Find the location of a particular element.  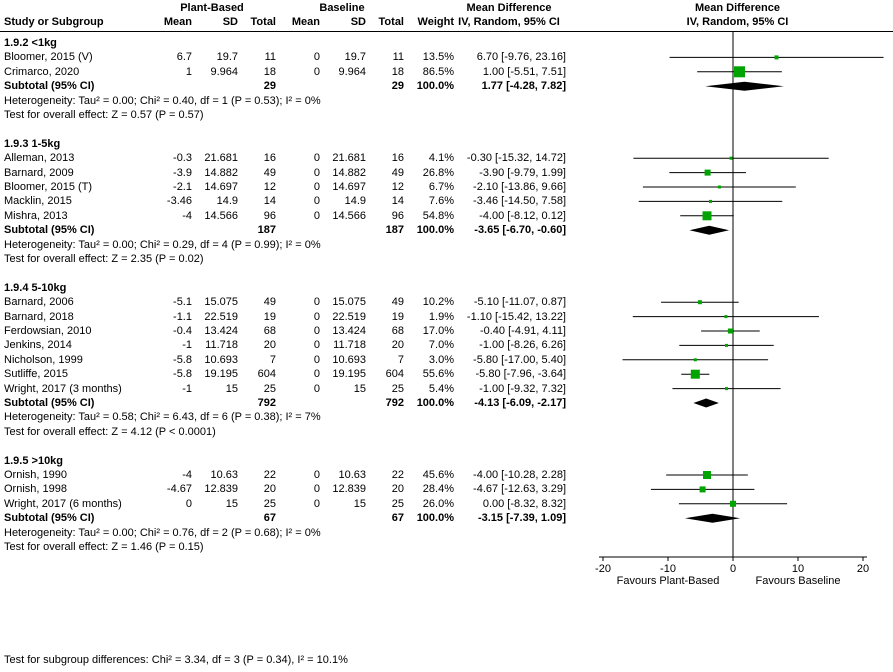

study-name: Bloomer, 2015 (T) is located at coordinates (48, 187).